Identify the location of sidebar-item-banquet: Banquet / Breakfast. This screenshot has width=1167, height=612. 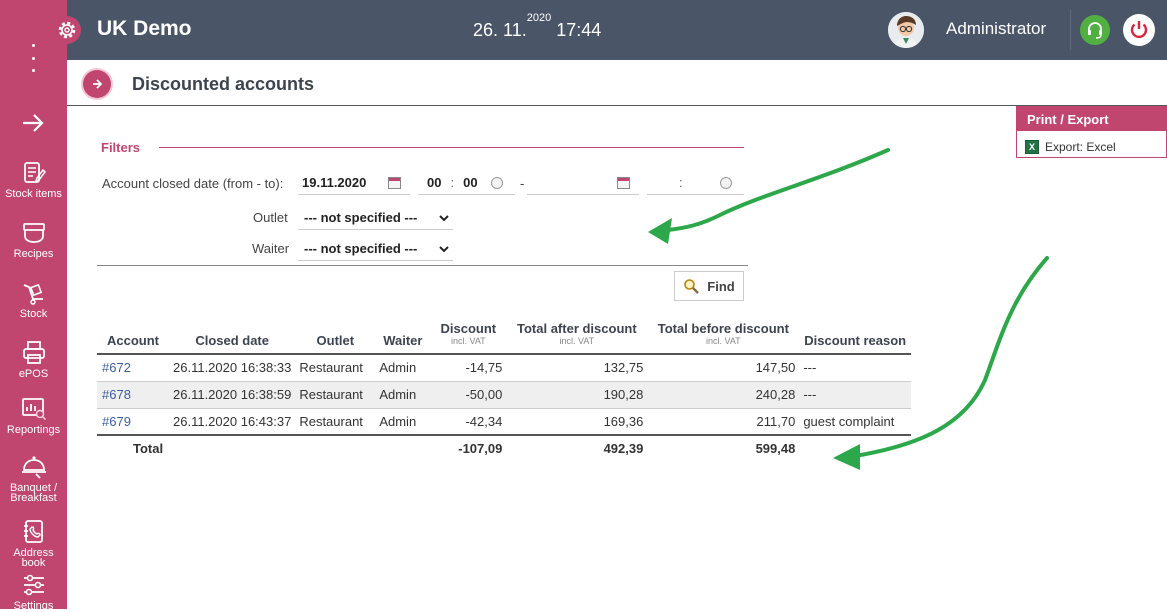
(33, 477).